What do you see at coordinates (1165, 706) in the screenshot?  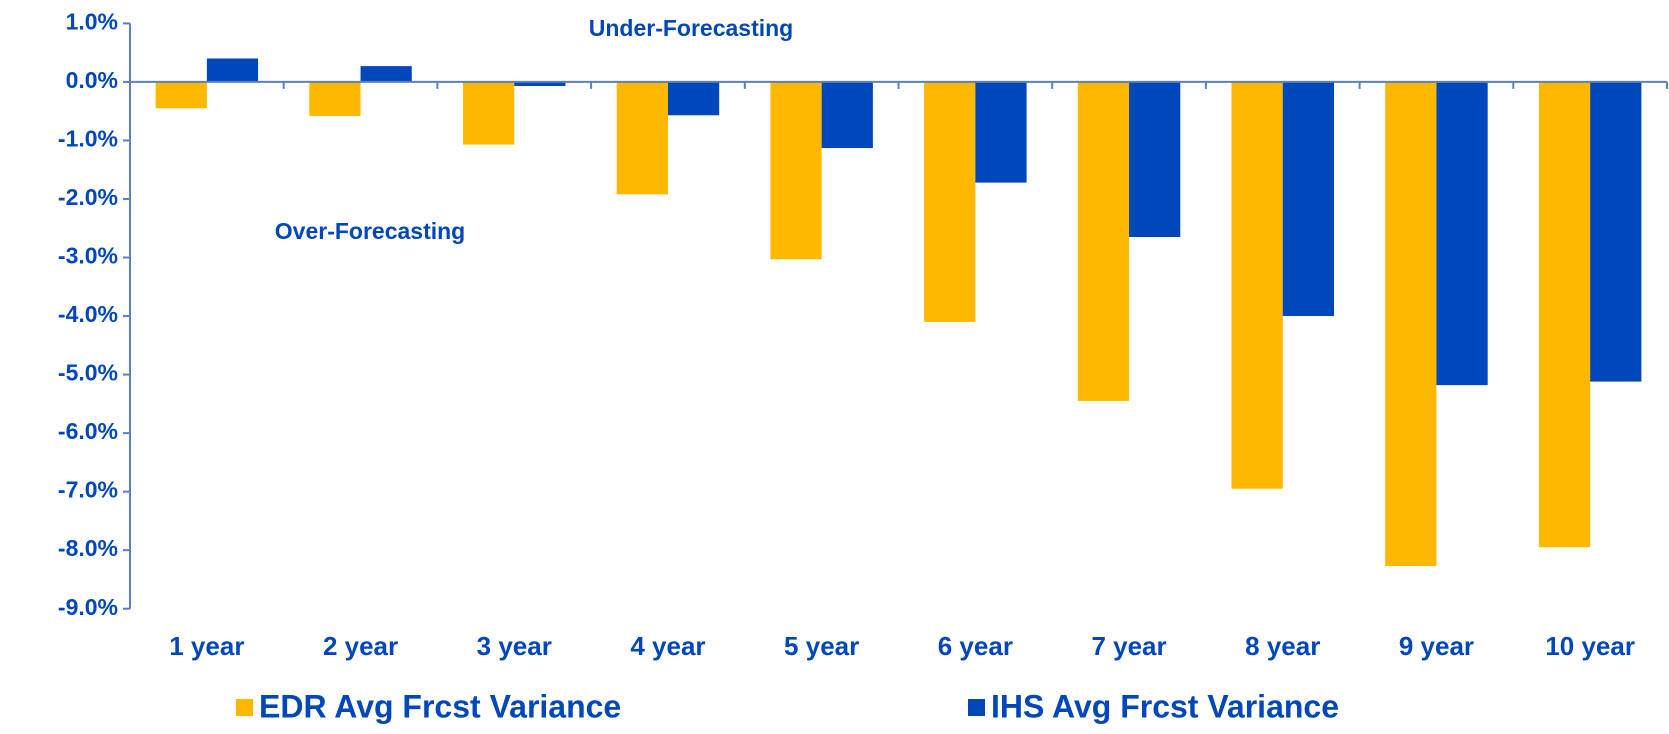 I see `legend-label: IHS Avg Frcst Variance` at bounding box center [1165, 706].